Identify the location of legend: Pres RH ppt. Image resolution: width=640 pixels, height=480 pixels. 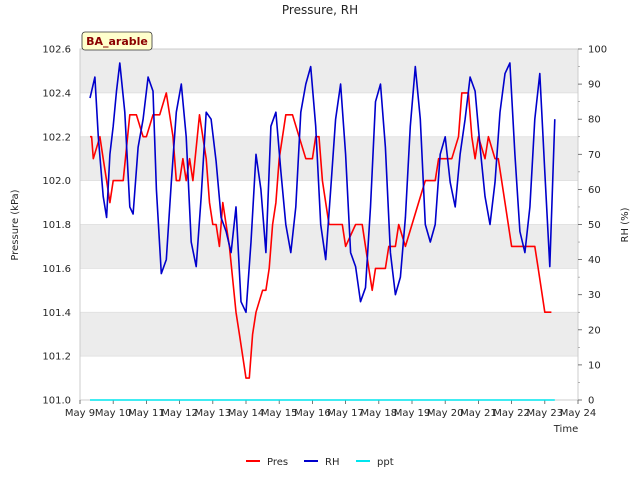
(320, 462).